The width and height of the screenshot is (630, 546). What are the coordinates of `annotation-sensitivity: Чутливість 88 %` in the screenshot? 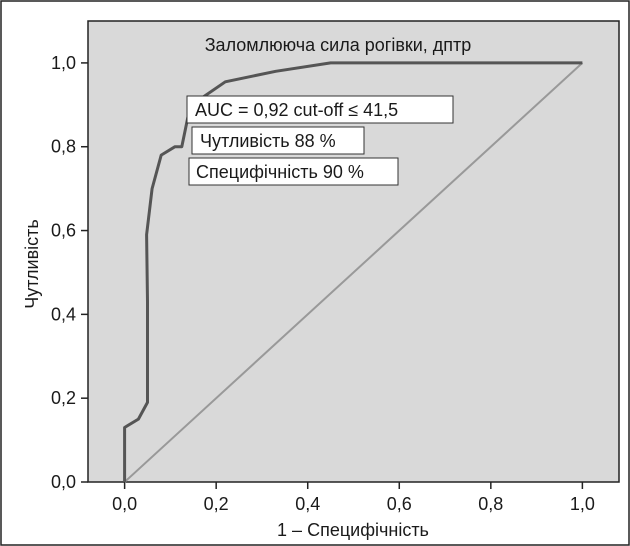 It's located at (278, 140).